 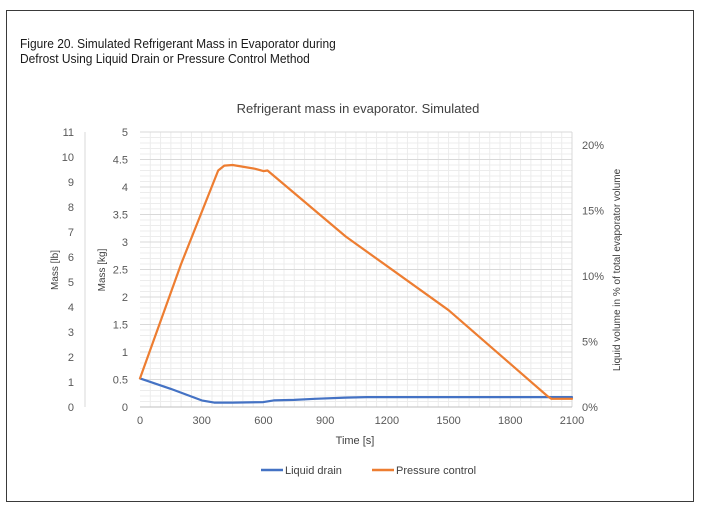 What do you see at coordinates (55, 270) in the screenshot?
I see `y-axis-label-lb: Mass [lb]` at bounding box center [55, 270].